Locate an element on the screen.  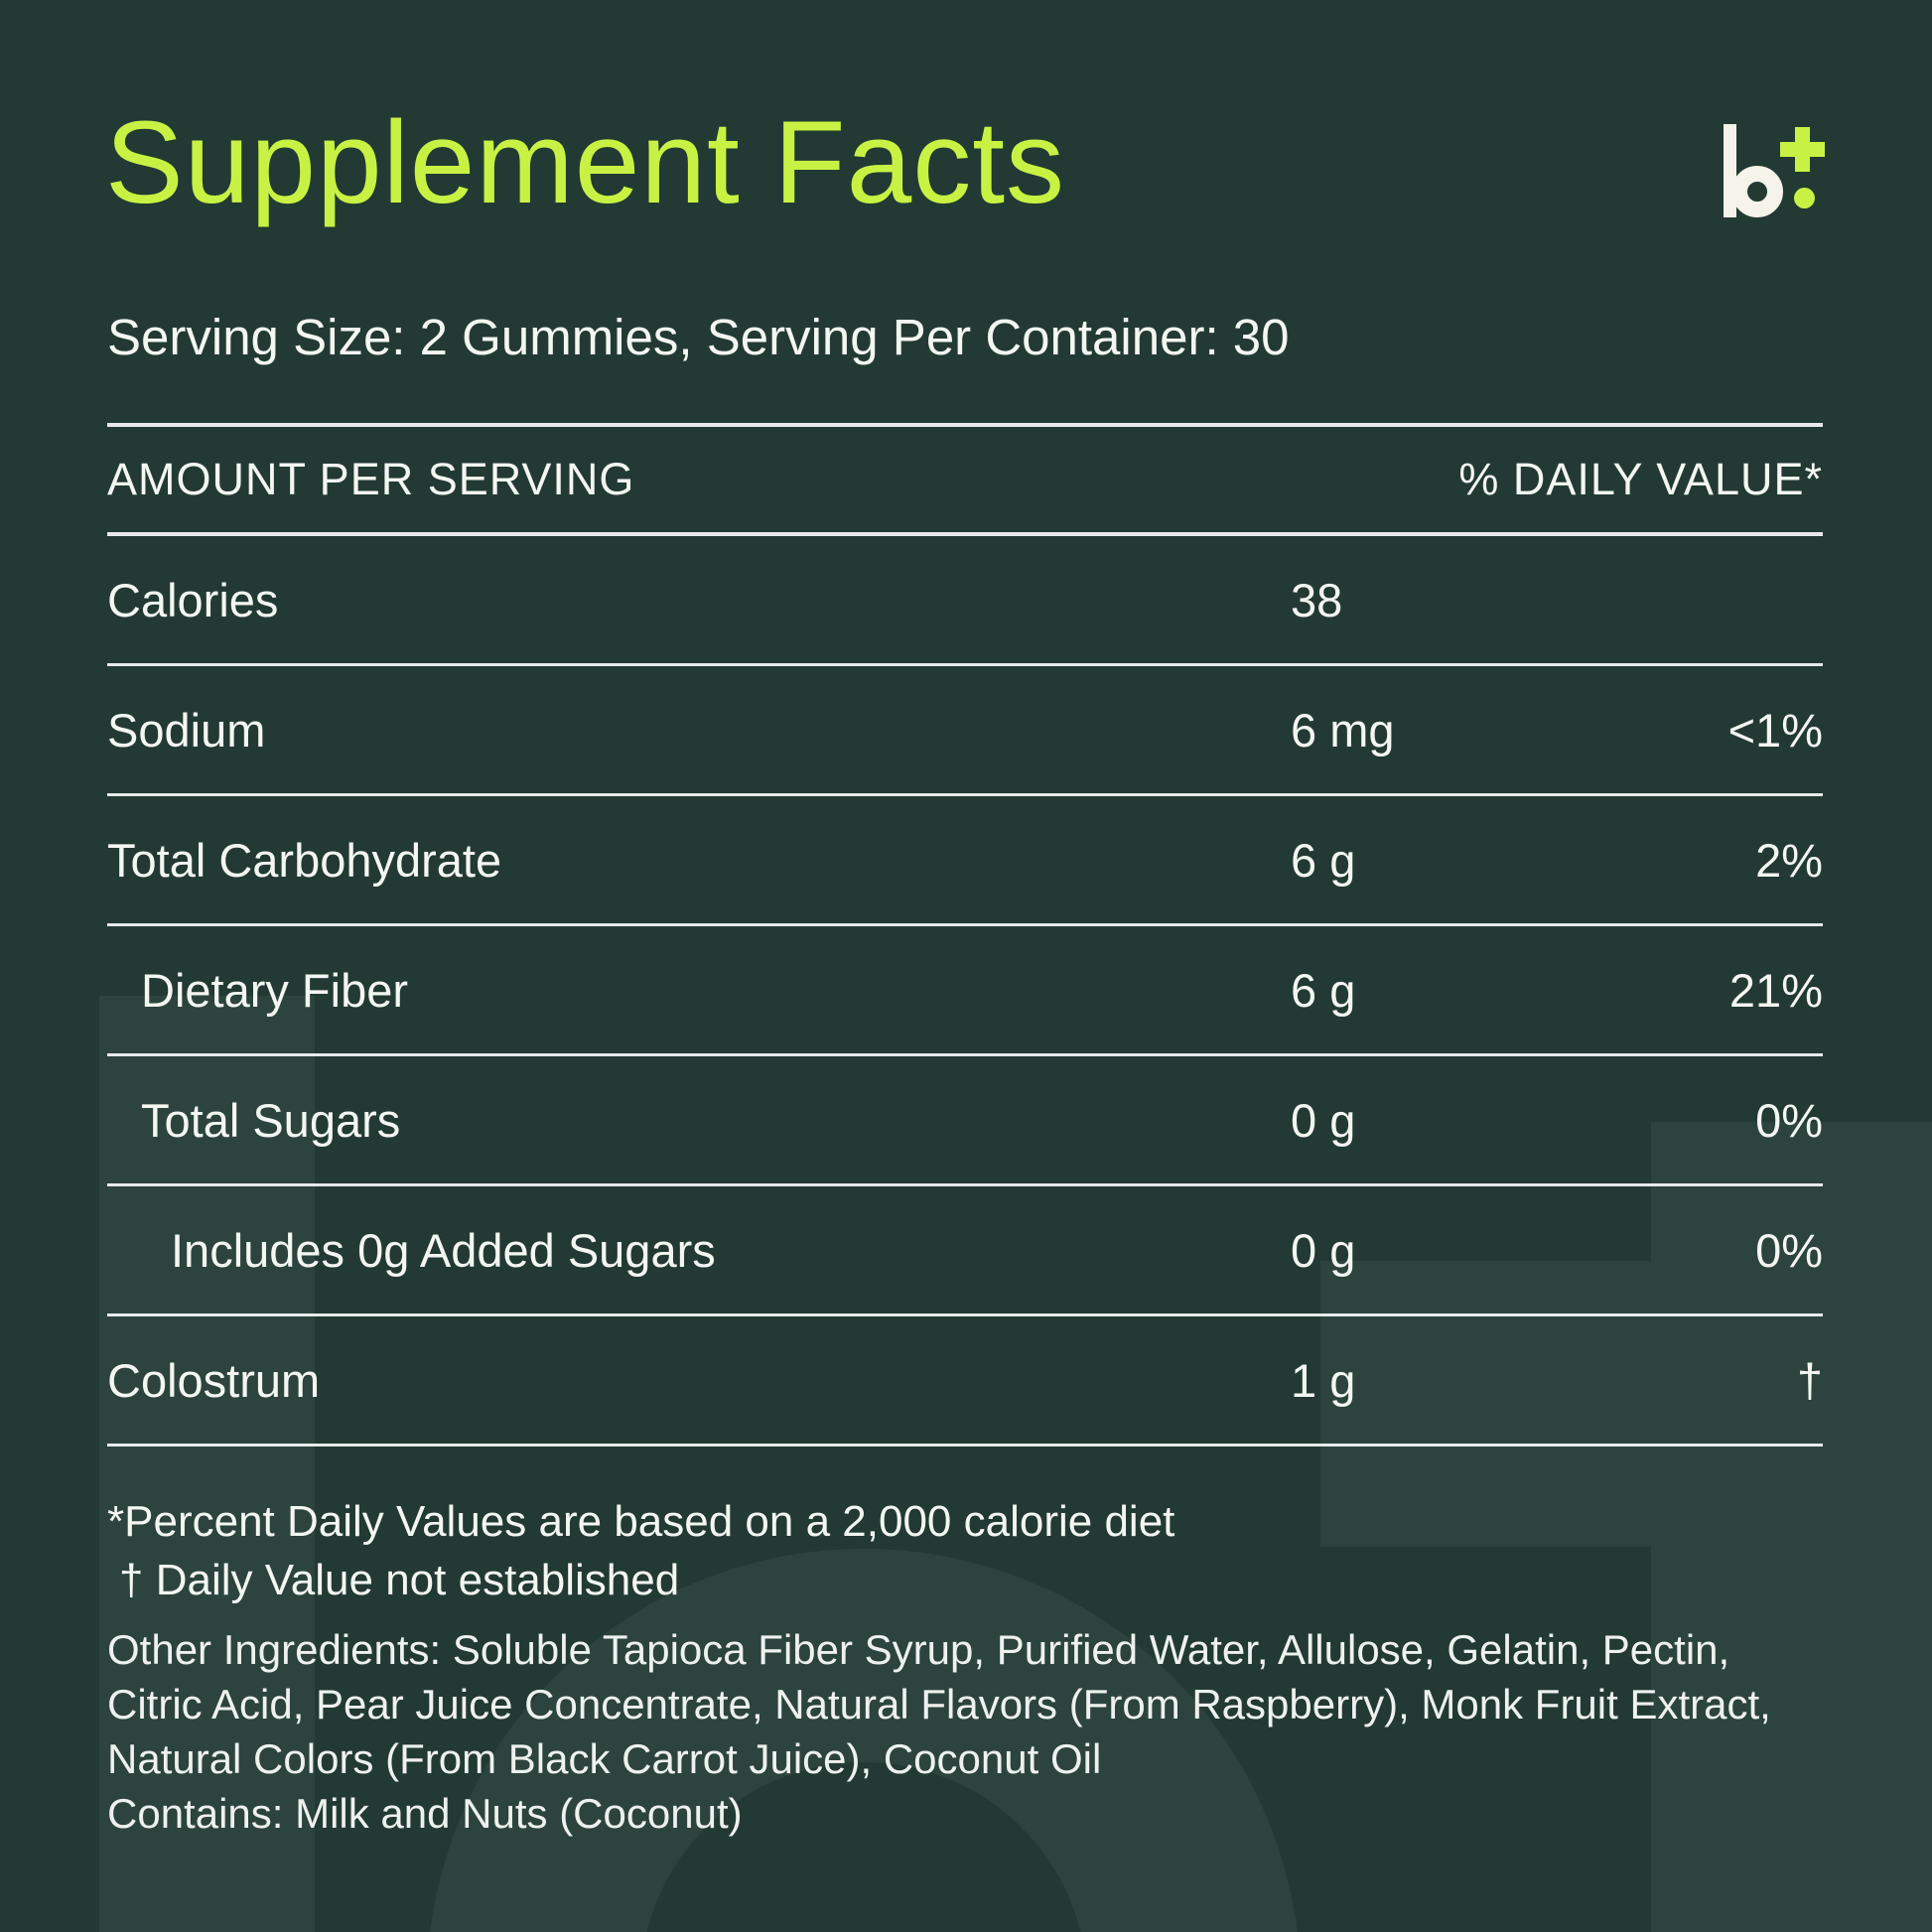
logo-dot-icon is located at coordinates (1804, 198).